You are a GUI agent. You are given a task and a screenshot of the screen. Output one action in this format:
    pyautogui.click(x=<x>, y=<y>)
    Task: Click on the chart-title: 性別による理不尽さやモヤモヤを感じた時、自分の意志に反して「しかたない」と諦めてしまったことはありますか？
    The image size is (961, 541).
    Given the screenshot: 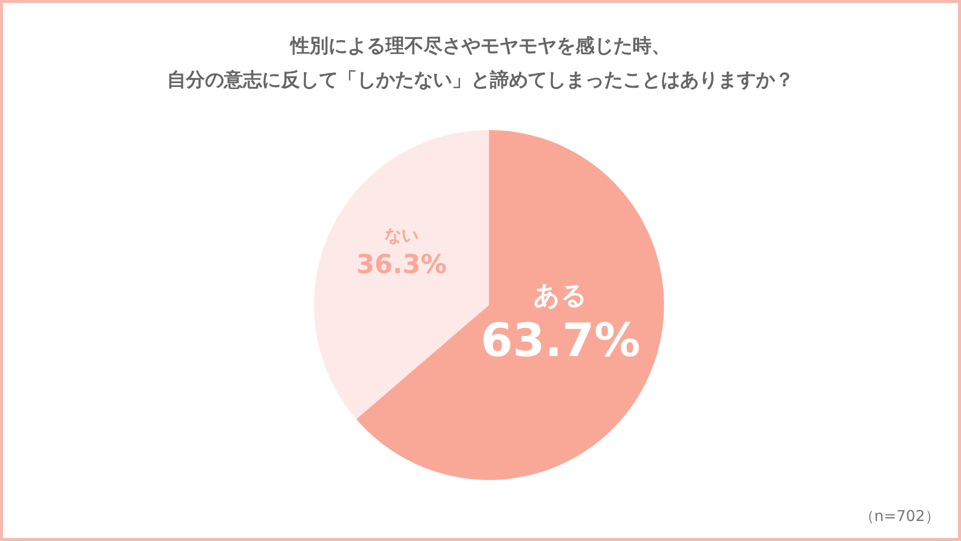 What is the action you would take?
    pyautogui.click(x=480, y=63)
    